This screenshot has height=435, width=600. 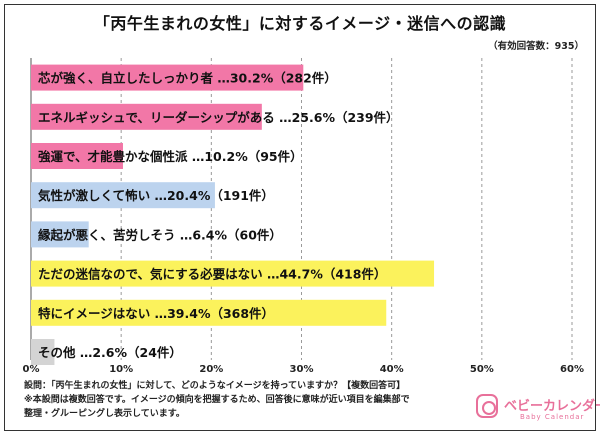 I want to click on bar-label: 特にイメージはない …39.4%（368件）, so click(x=156, y=313).